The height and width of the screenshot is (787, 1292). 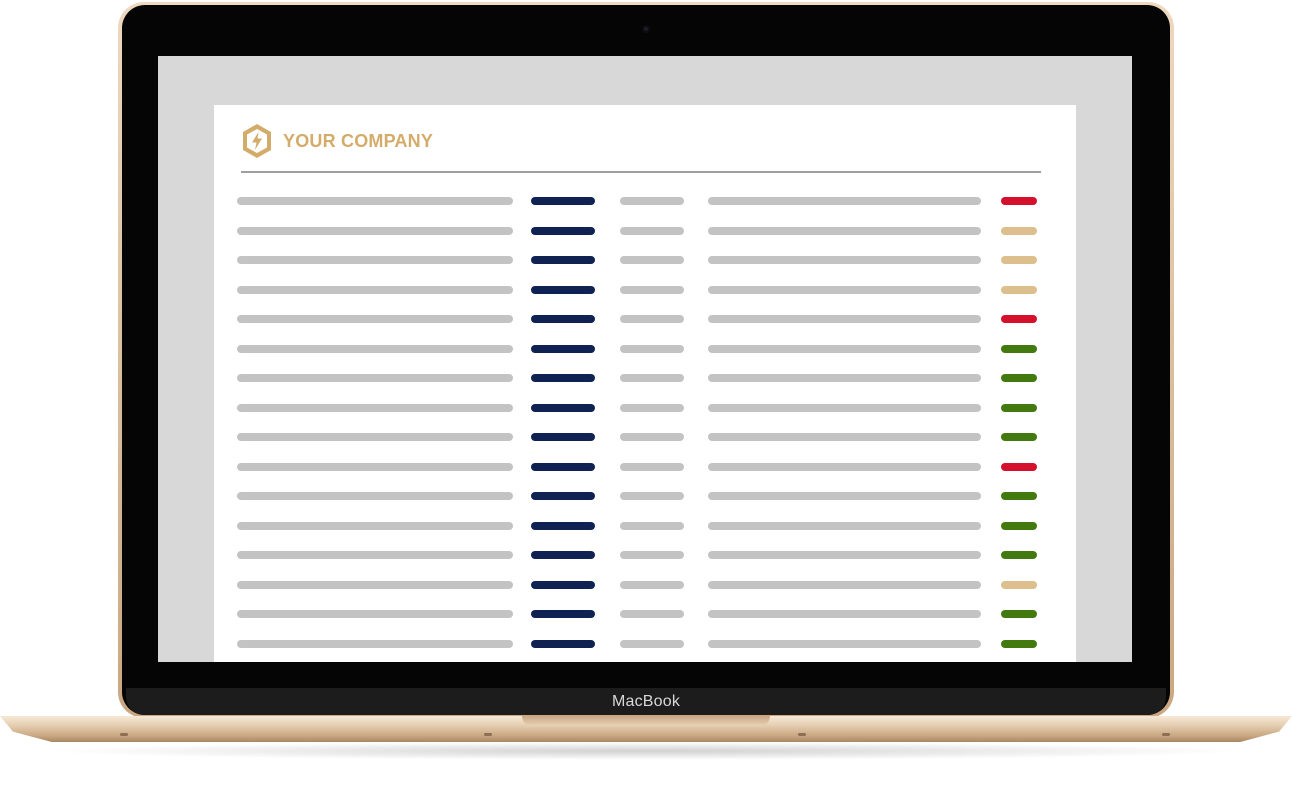 I want to click on document-header: YOUR COMPANY, so click(x=337, y=141).